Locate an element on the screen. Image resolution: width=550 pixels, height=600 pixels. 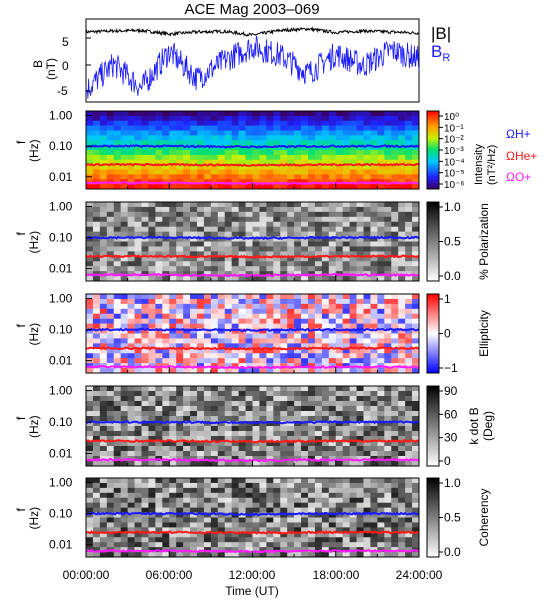
ellipticity-ytick-label: 1.00 is located at coordinates (61, 299).